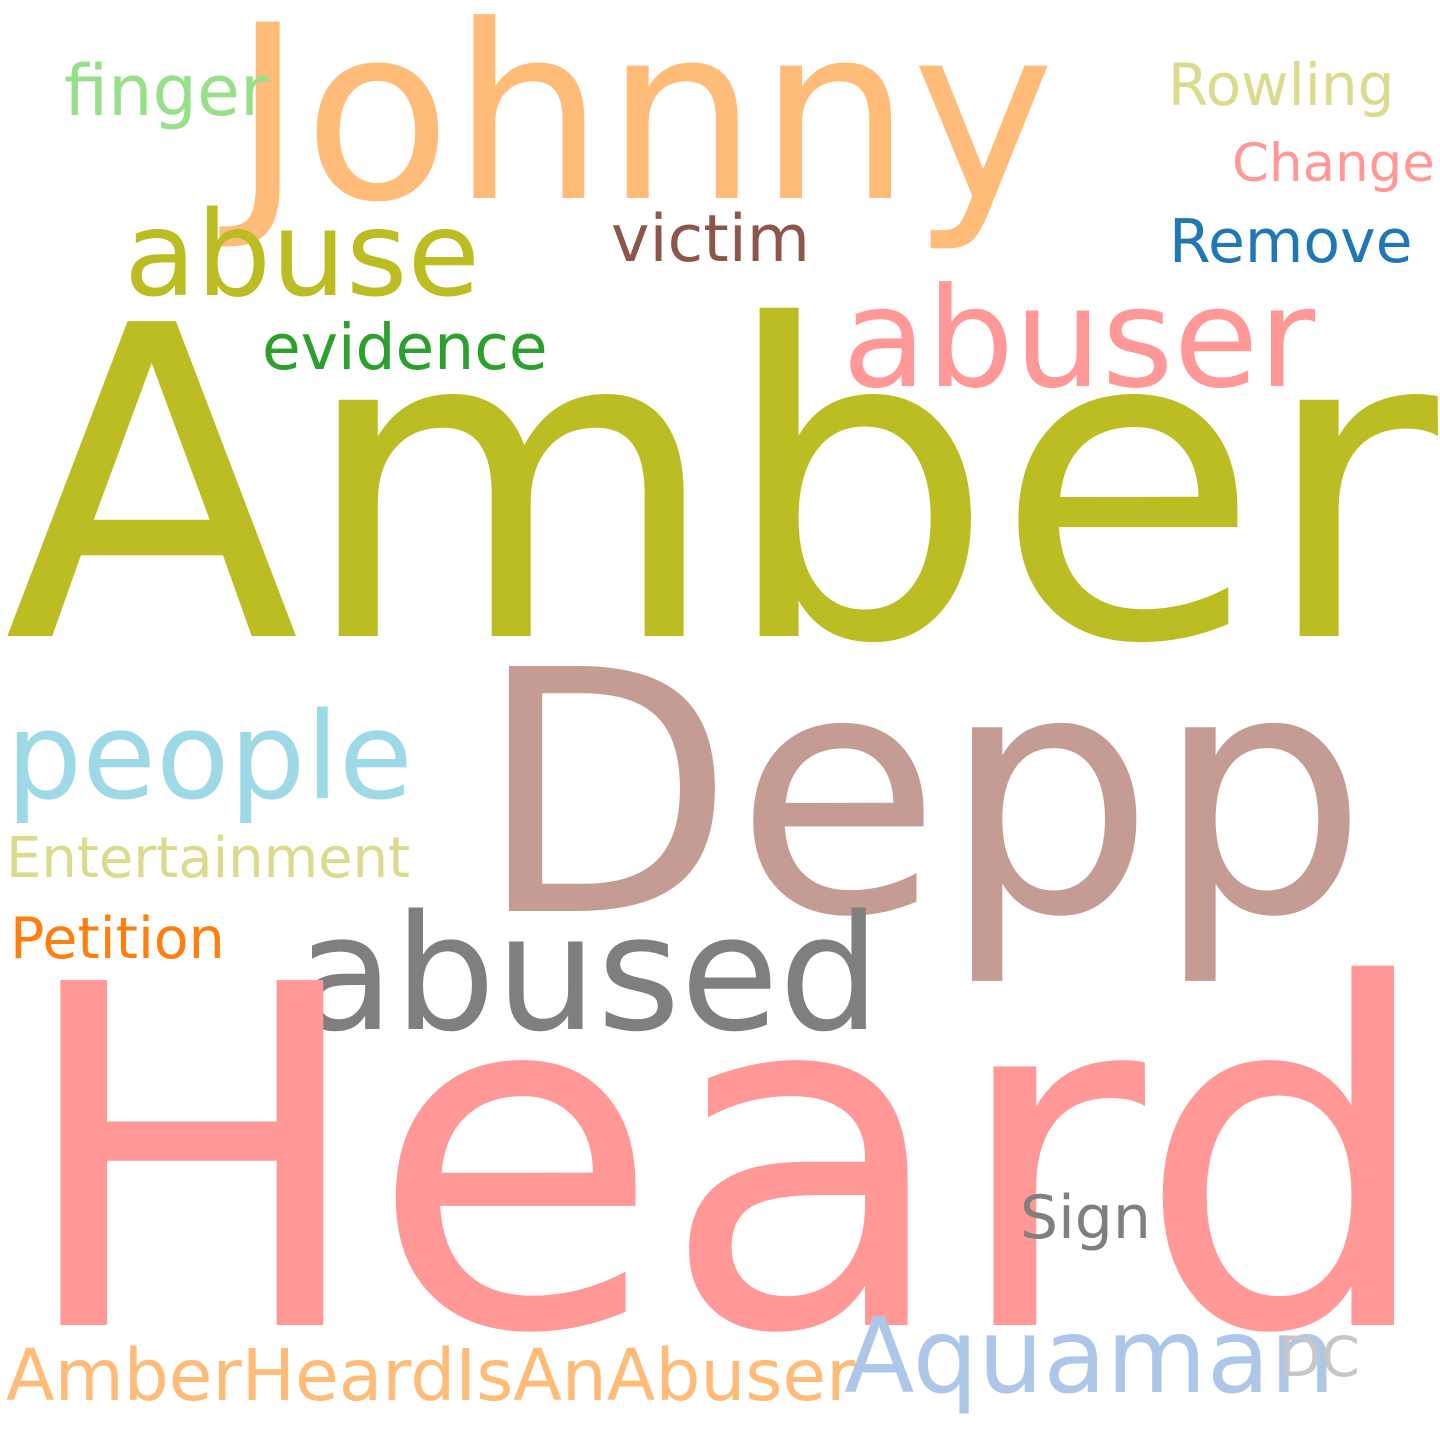  I want to click on word-amberheardisanabuser: AmberHeardIsAnAbuser, so click(431, 1375).